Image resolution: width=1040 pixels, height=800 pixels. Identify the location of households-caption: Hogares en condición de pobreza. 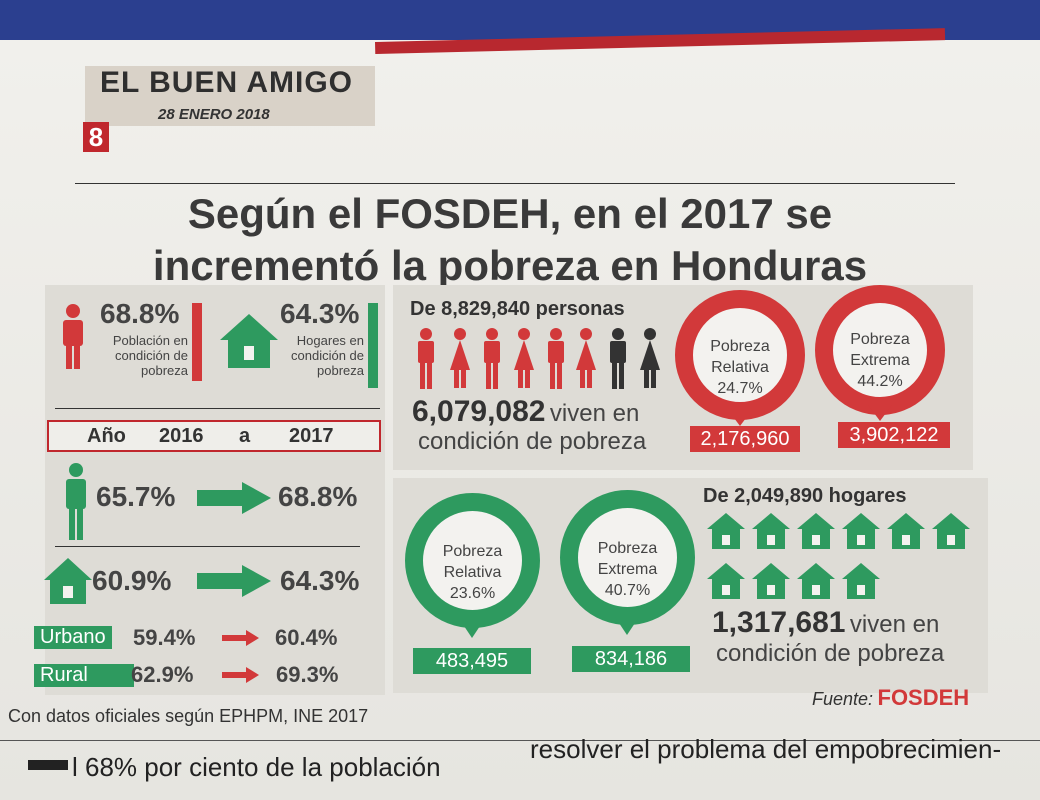
(327, 355).